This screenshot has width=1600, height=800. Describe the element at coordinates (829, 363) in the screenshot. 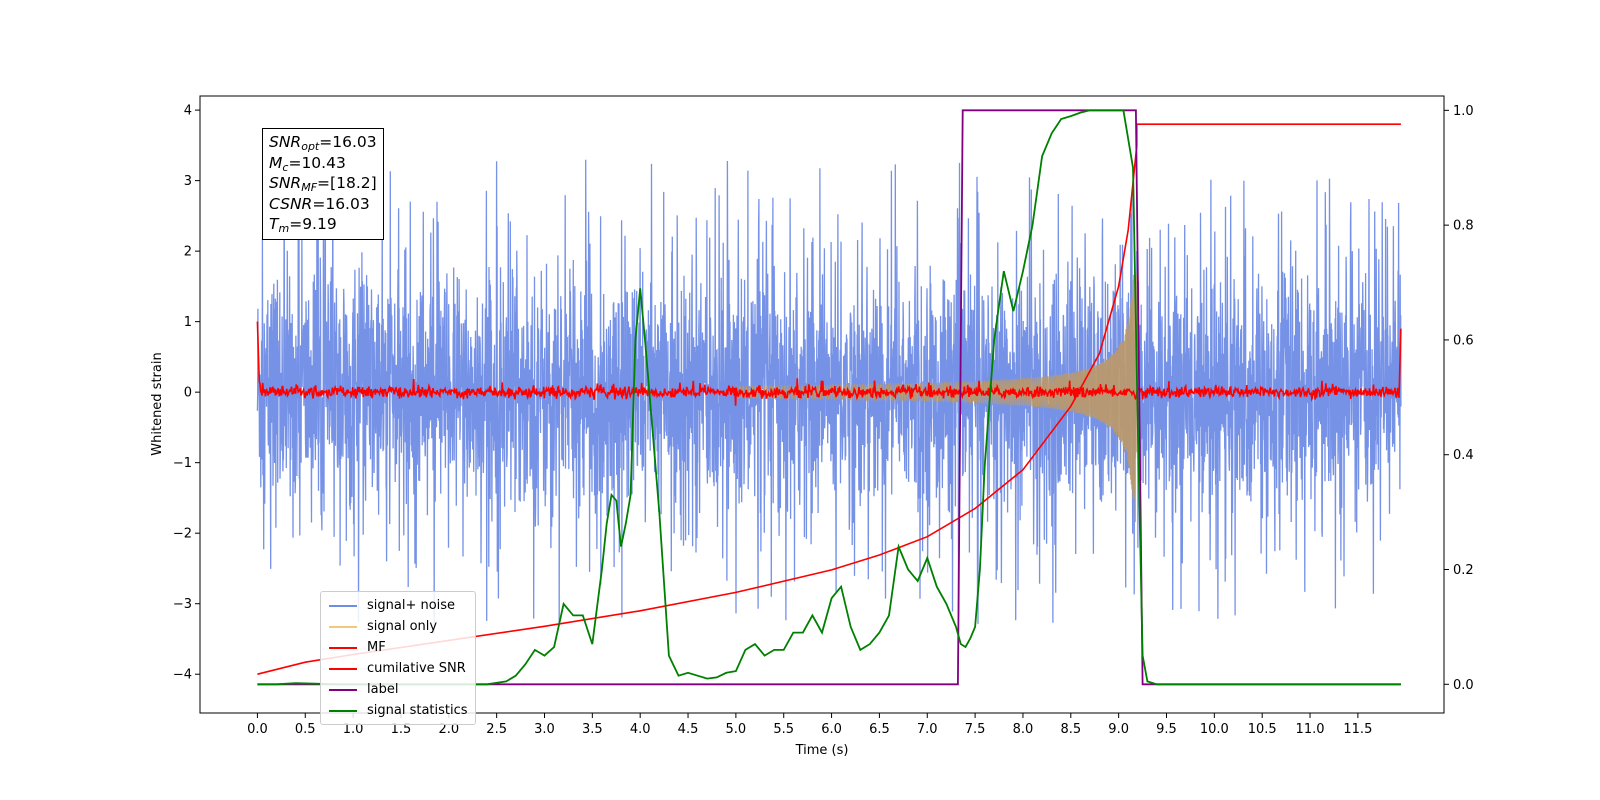

I see `series-mf-line` at that location.